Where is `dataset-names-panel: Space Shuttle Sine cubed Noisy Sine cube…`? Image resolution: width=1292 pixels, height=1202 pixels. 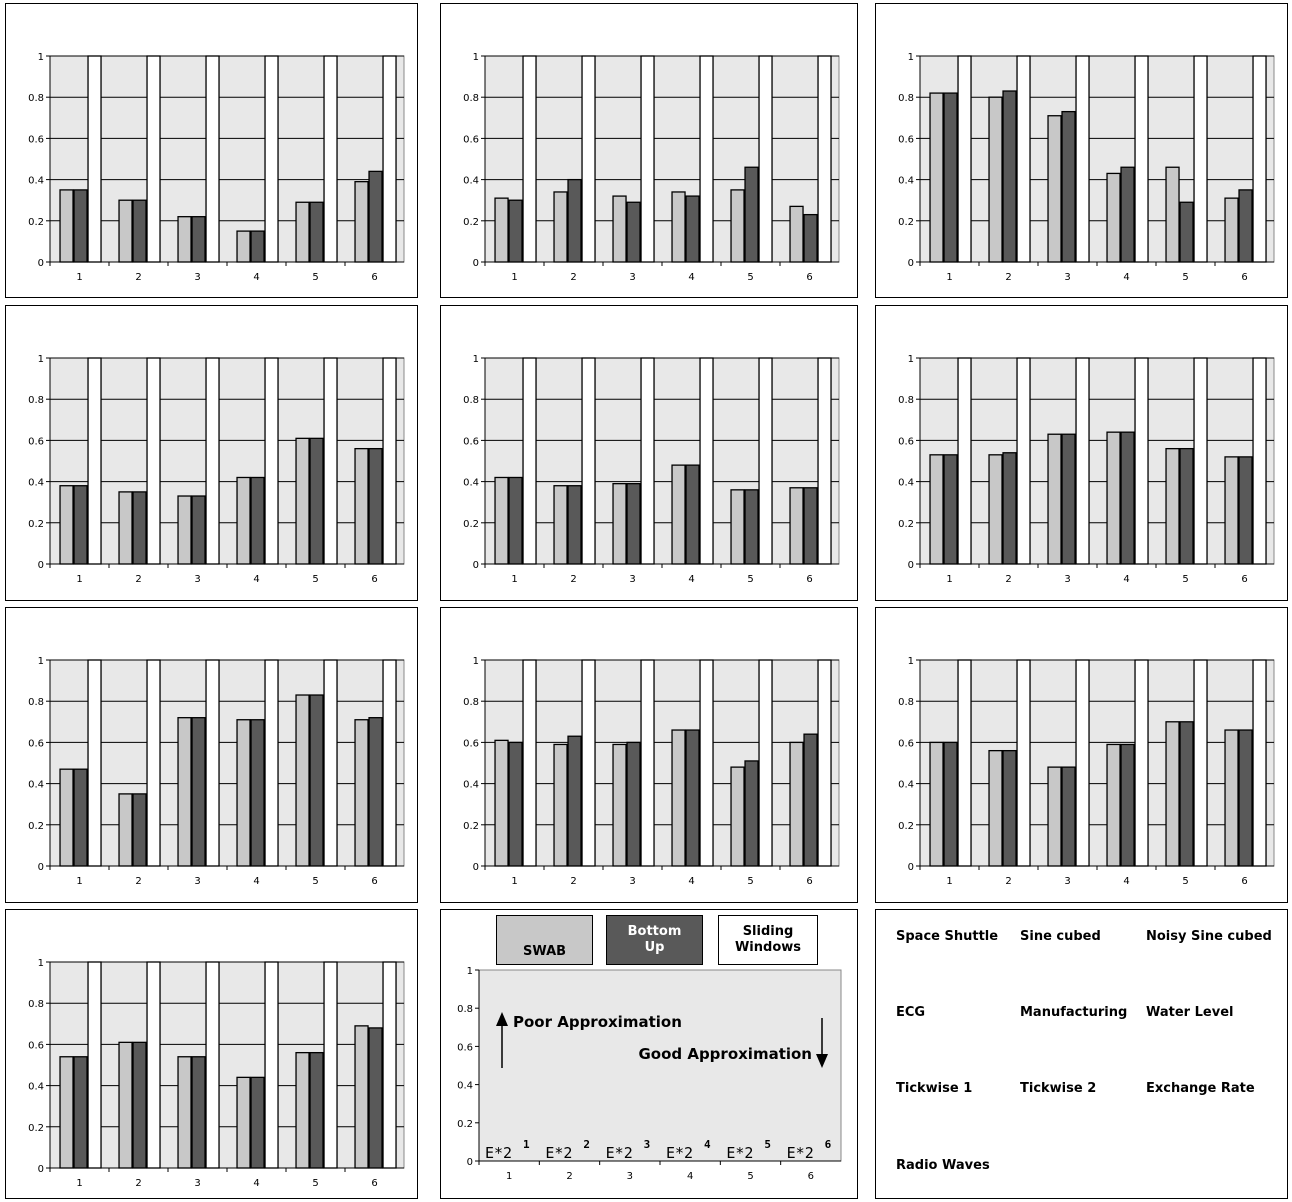
dataset-names-panel: Space Shuttle Sine cubed Noisy Sine cube… is located at coordinates (1081, 1054).